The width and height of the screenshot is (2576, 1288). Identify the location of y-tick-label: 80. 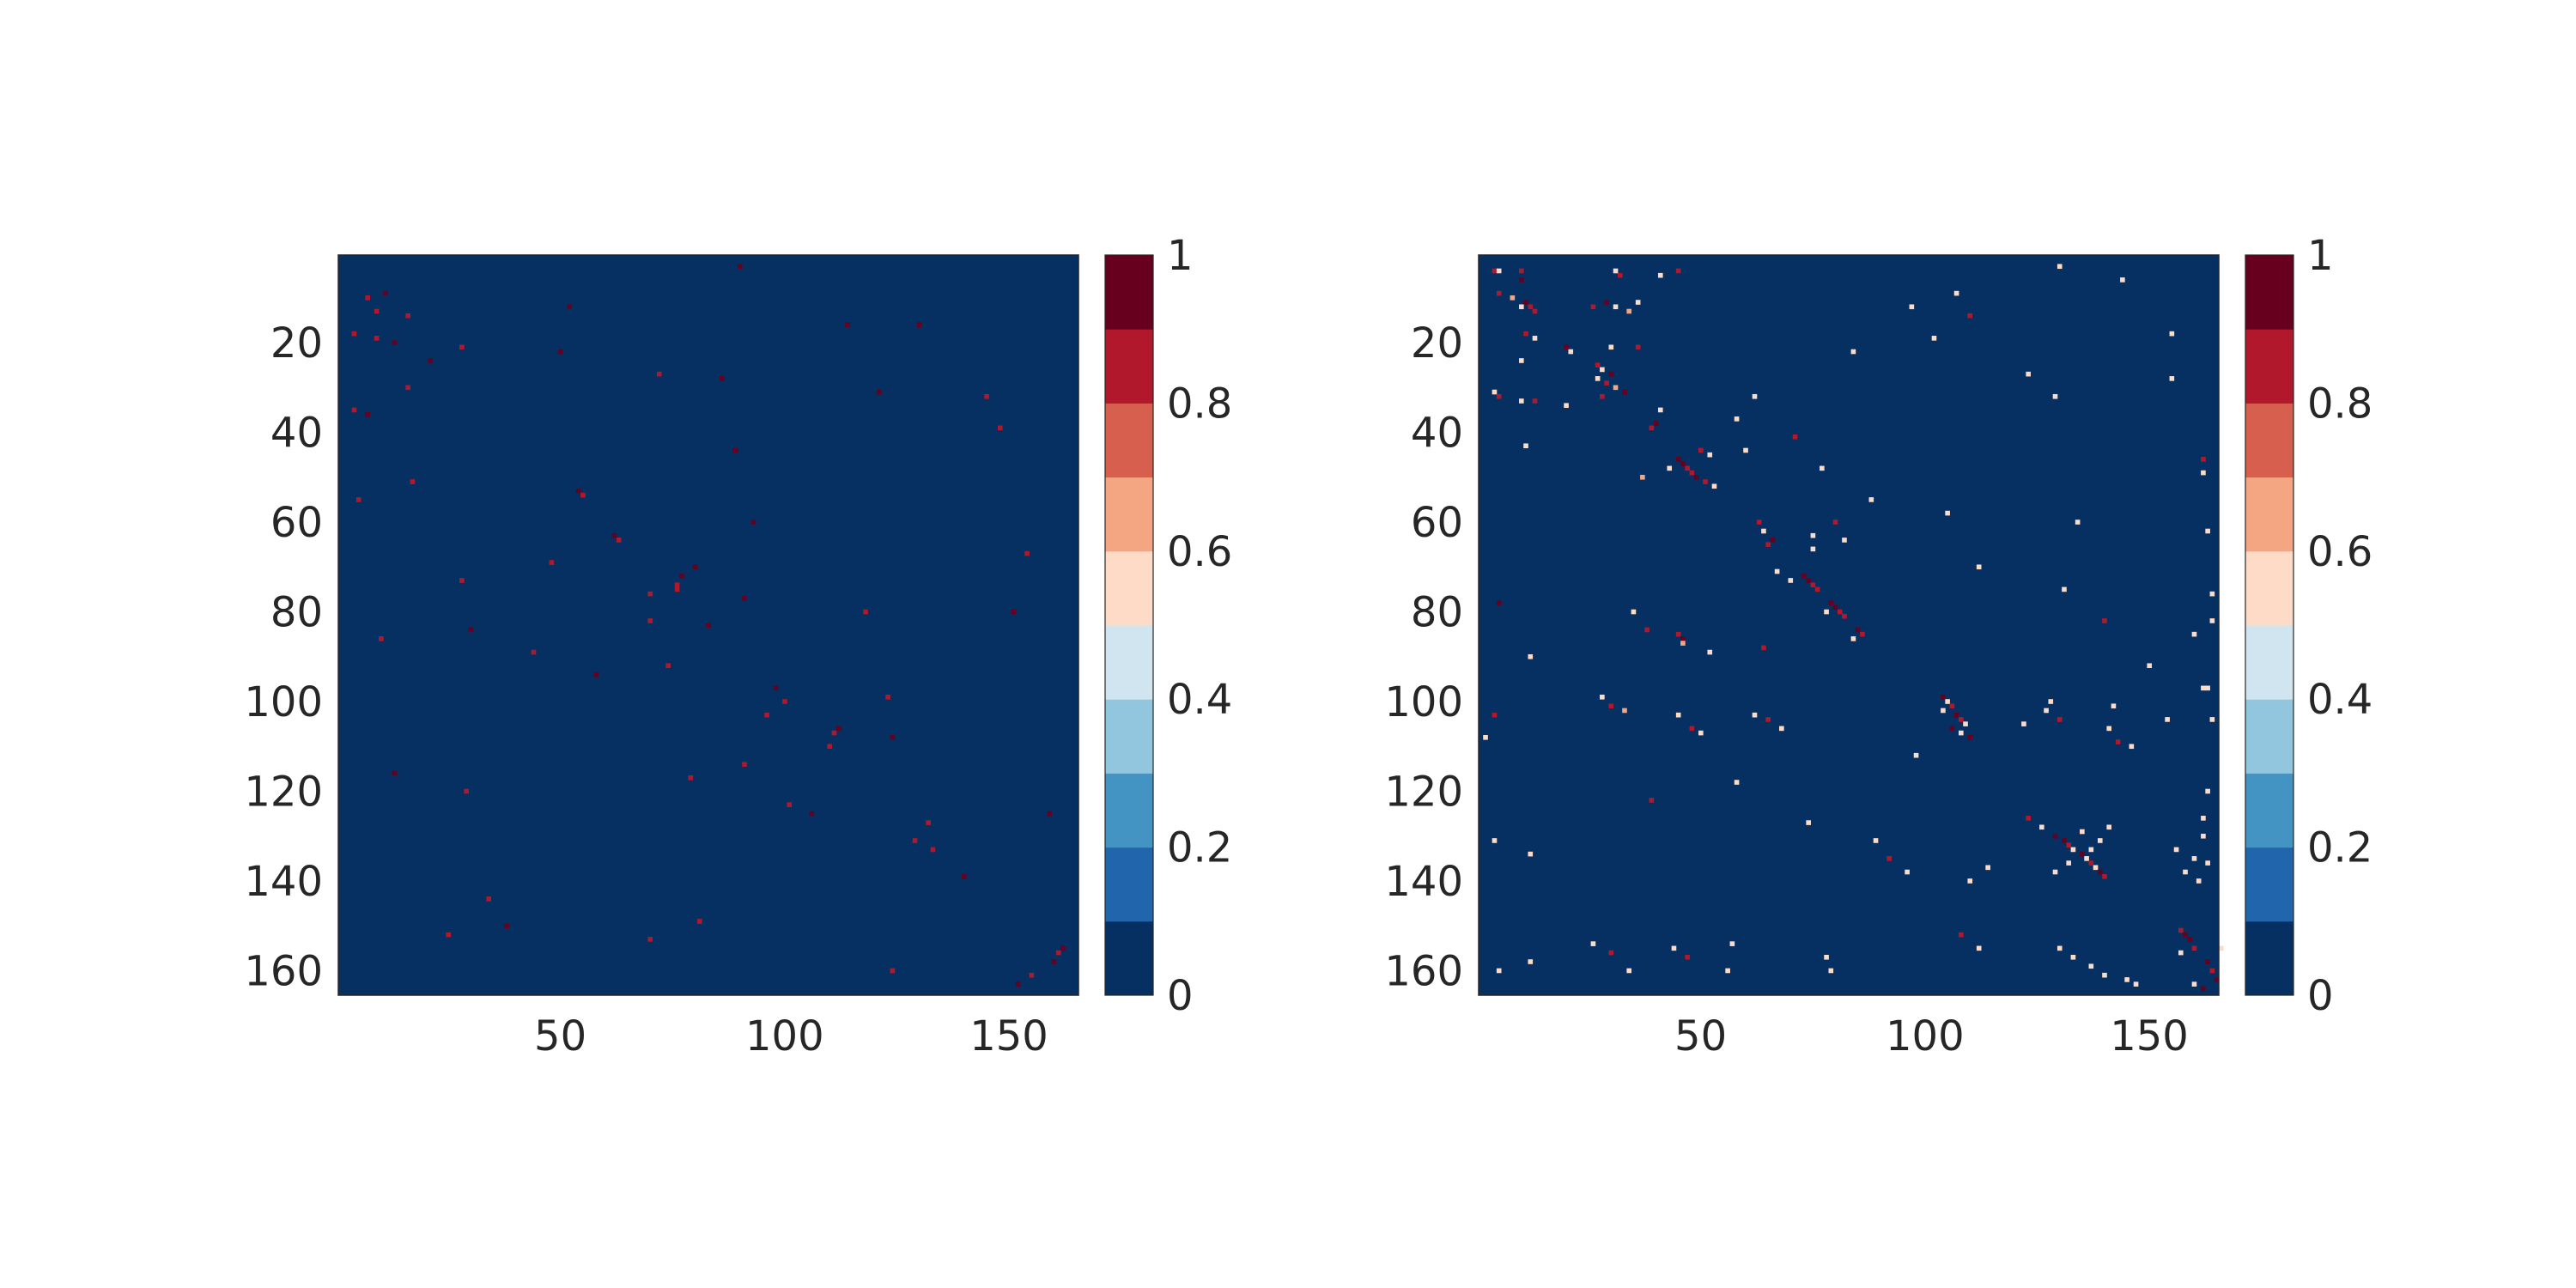
(296, 612).